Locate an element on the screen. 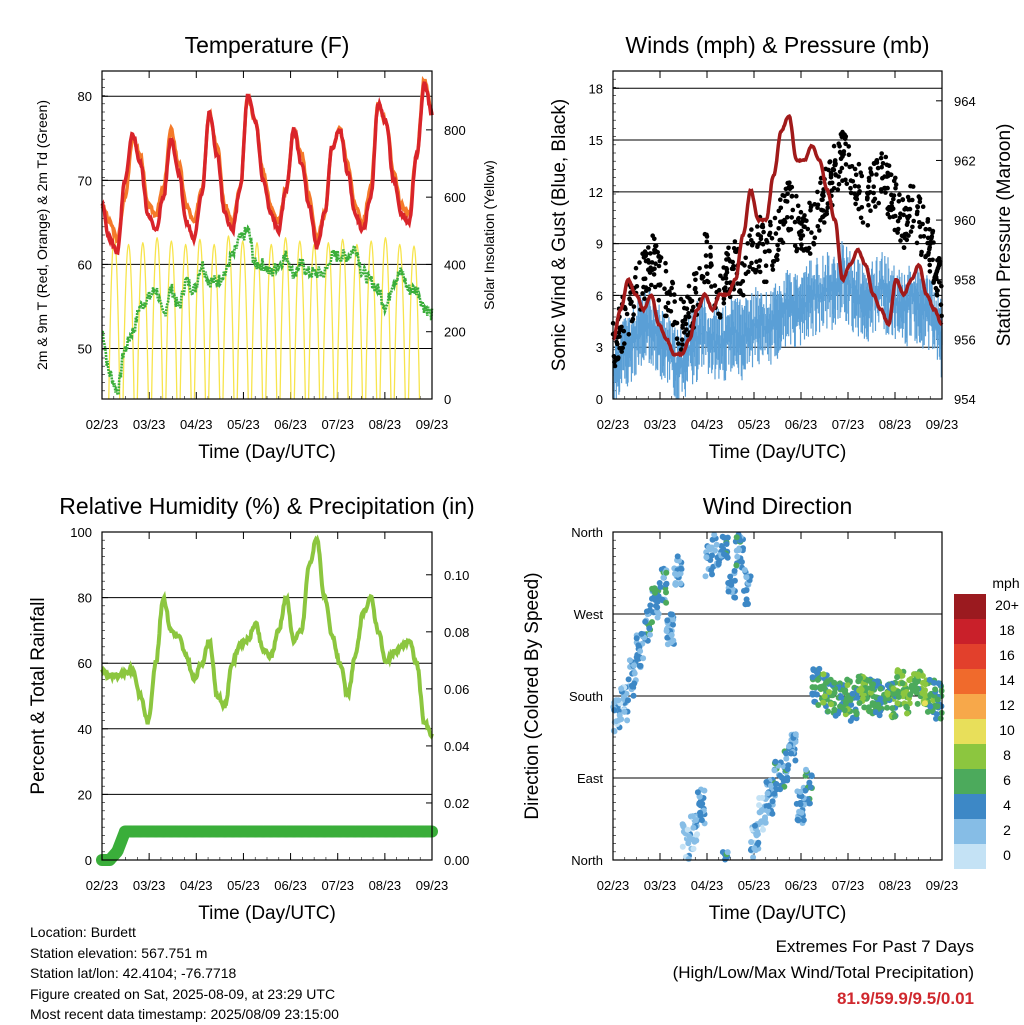 The width and height of the screenshot is (1024, 1025). colorbar-label: 12 is located at coordinates (1007, 705).